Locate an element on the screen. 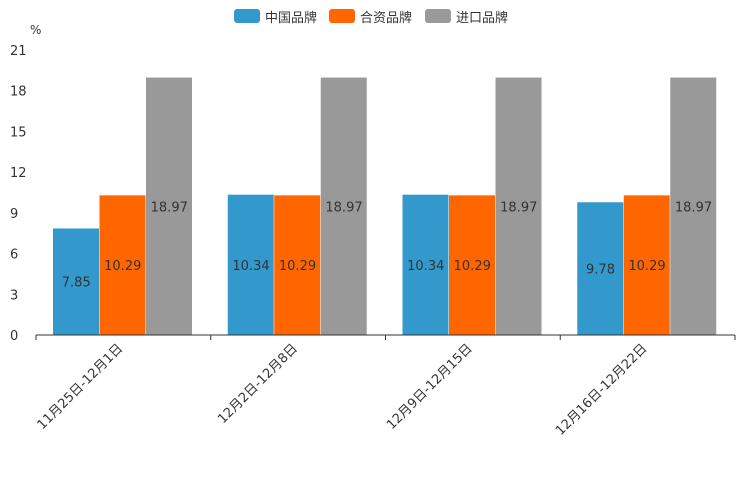 The width and height of the screenshot is (744, 496). y-tick-label: 15 is located at coordinates (18, 132).